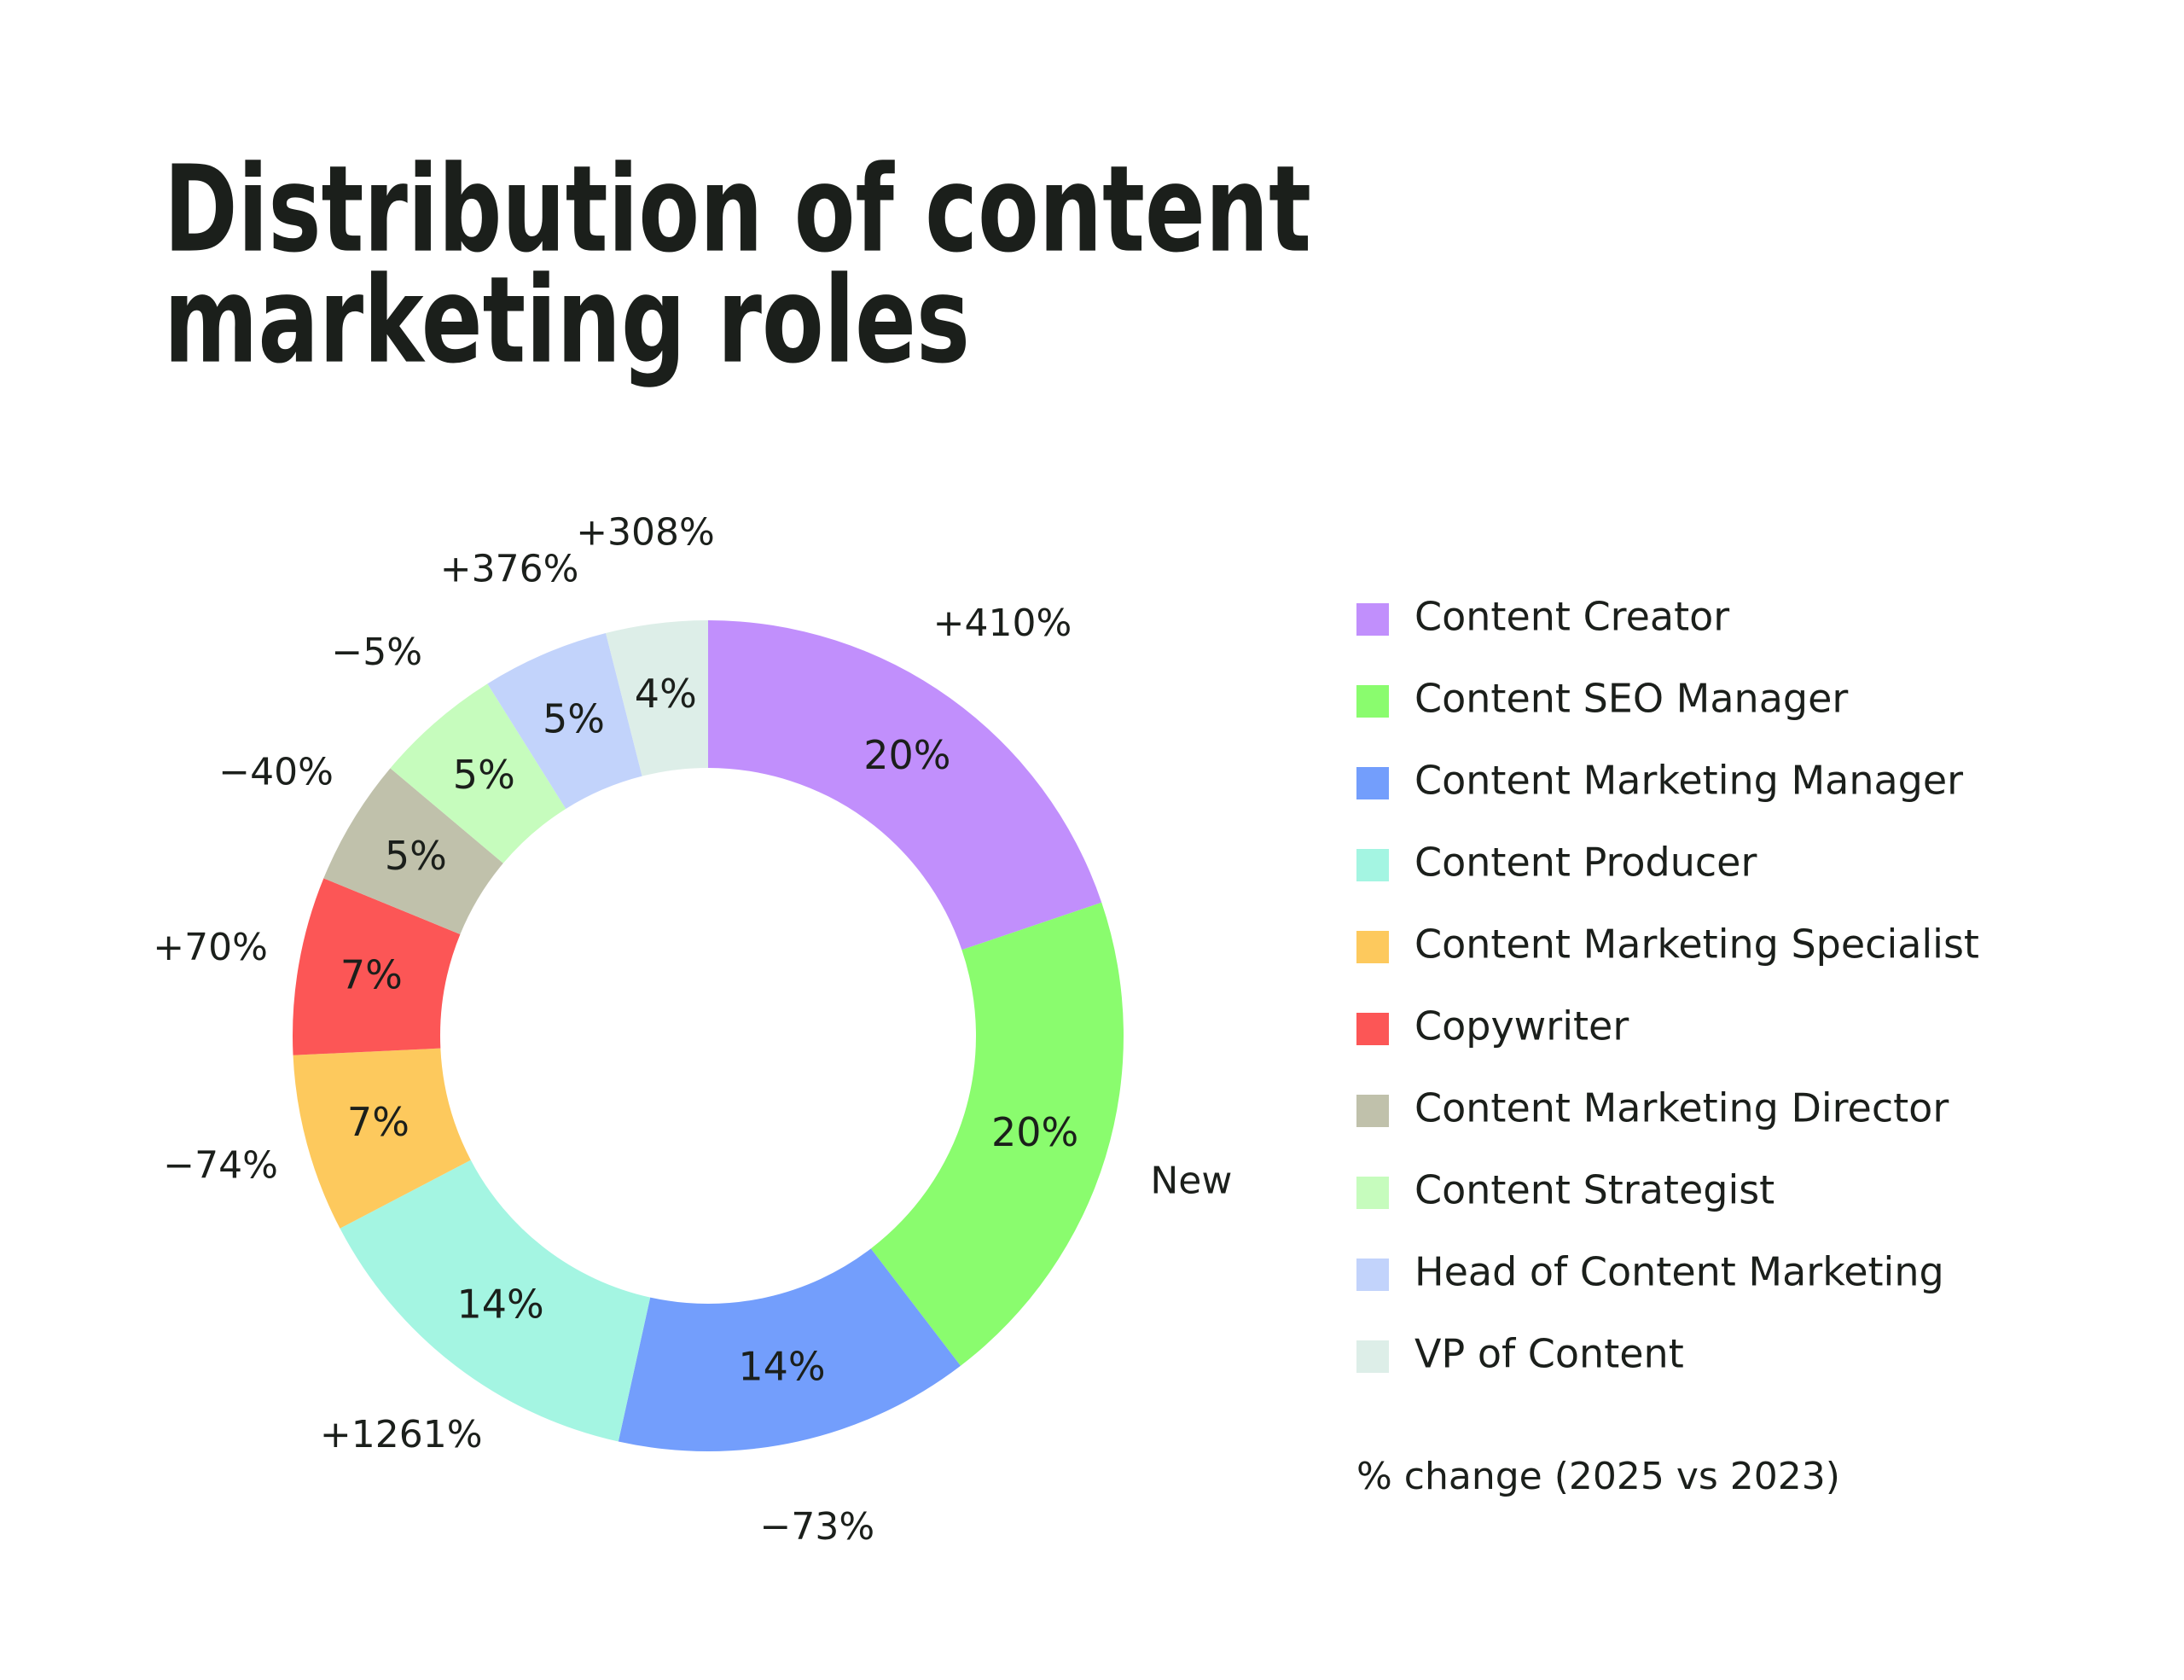  Describe the element at coordinates (1689, 781) in the screenshot. I see `legend-label: Content Marketing Manager` at that location.